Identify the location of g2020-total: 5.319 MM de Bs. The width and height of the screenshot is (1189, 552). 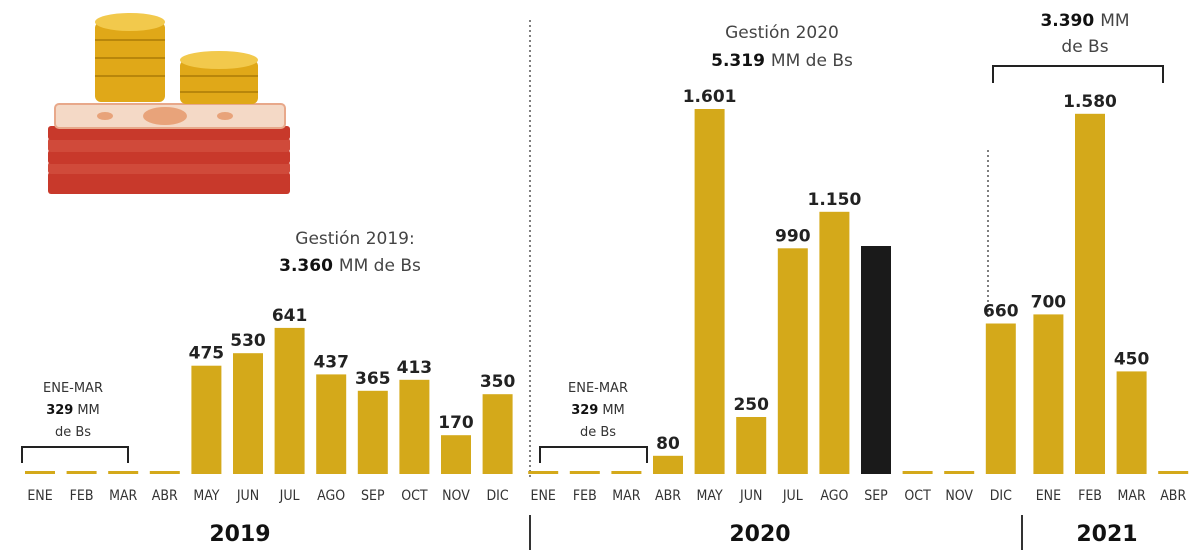
(782, 61).